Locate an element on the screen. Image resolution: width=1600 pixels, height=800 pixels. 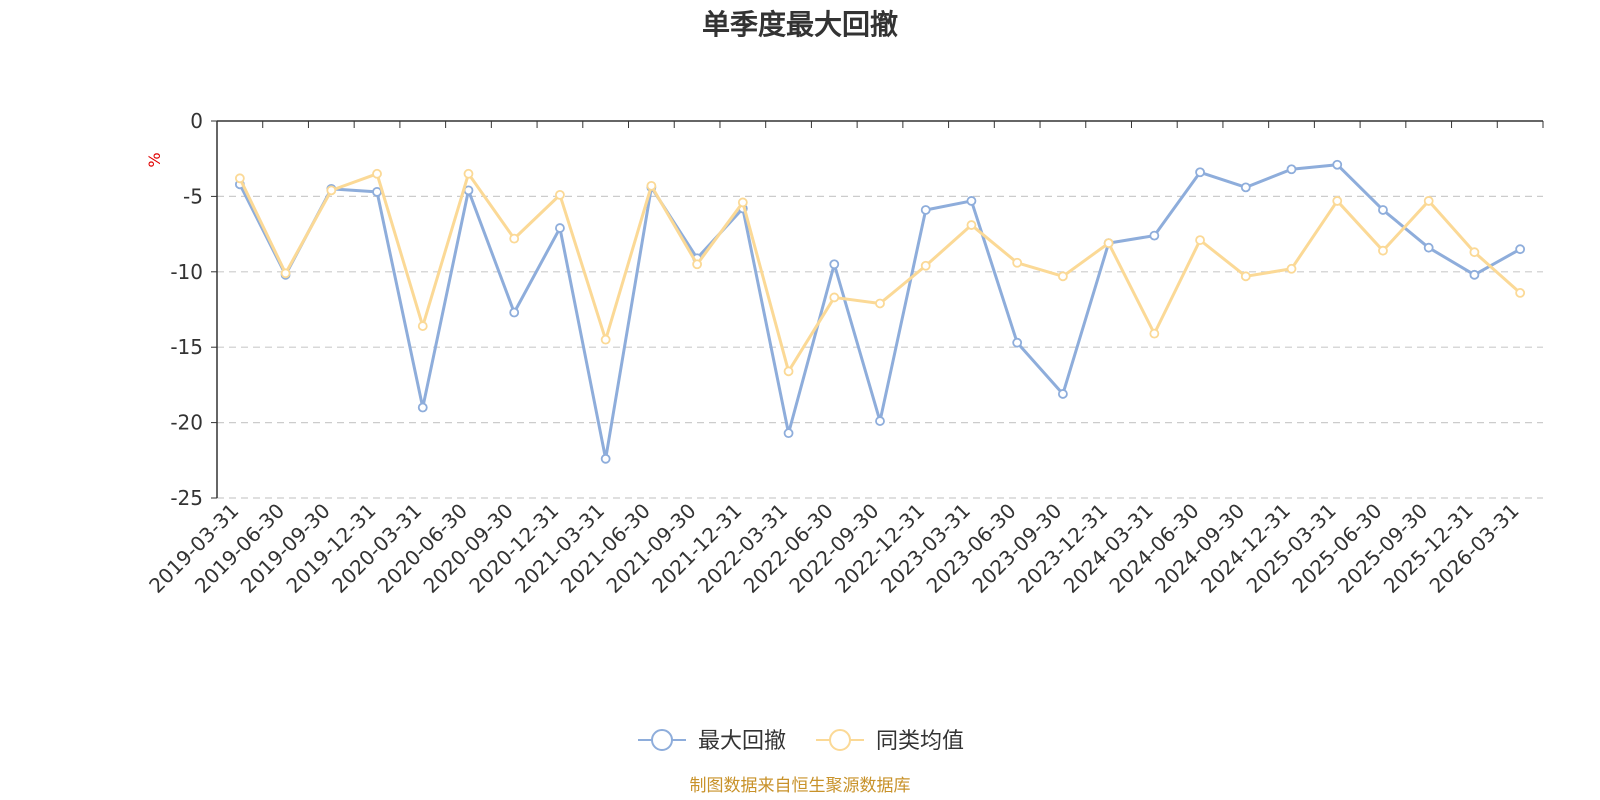
y-tick-label: -15 is located at coordinates (186, 347).